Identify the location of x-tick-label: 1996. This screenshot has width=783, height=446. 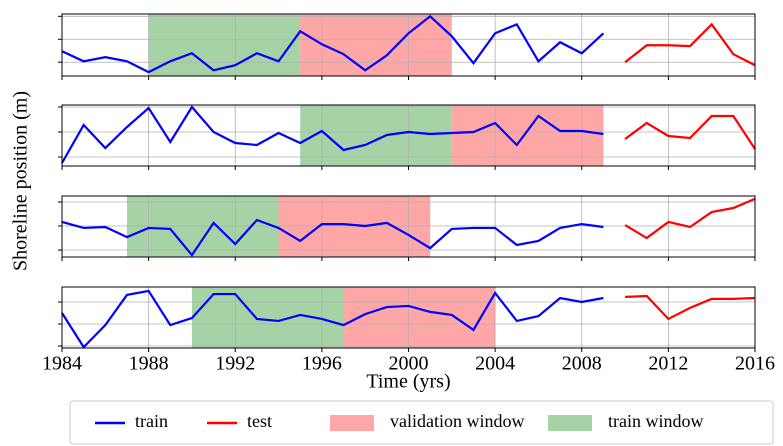
(322, 364).